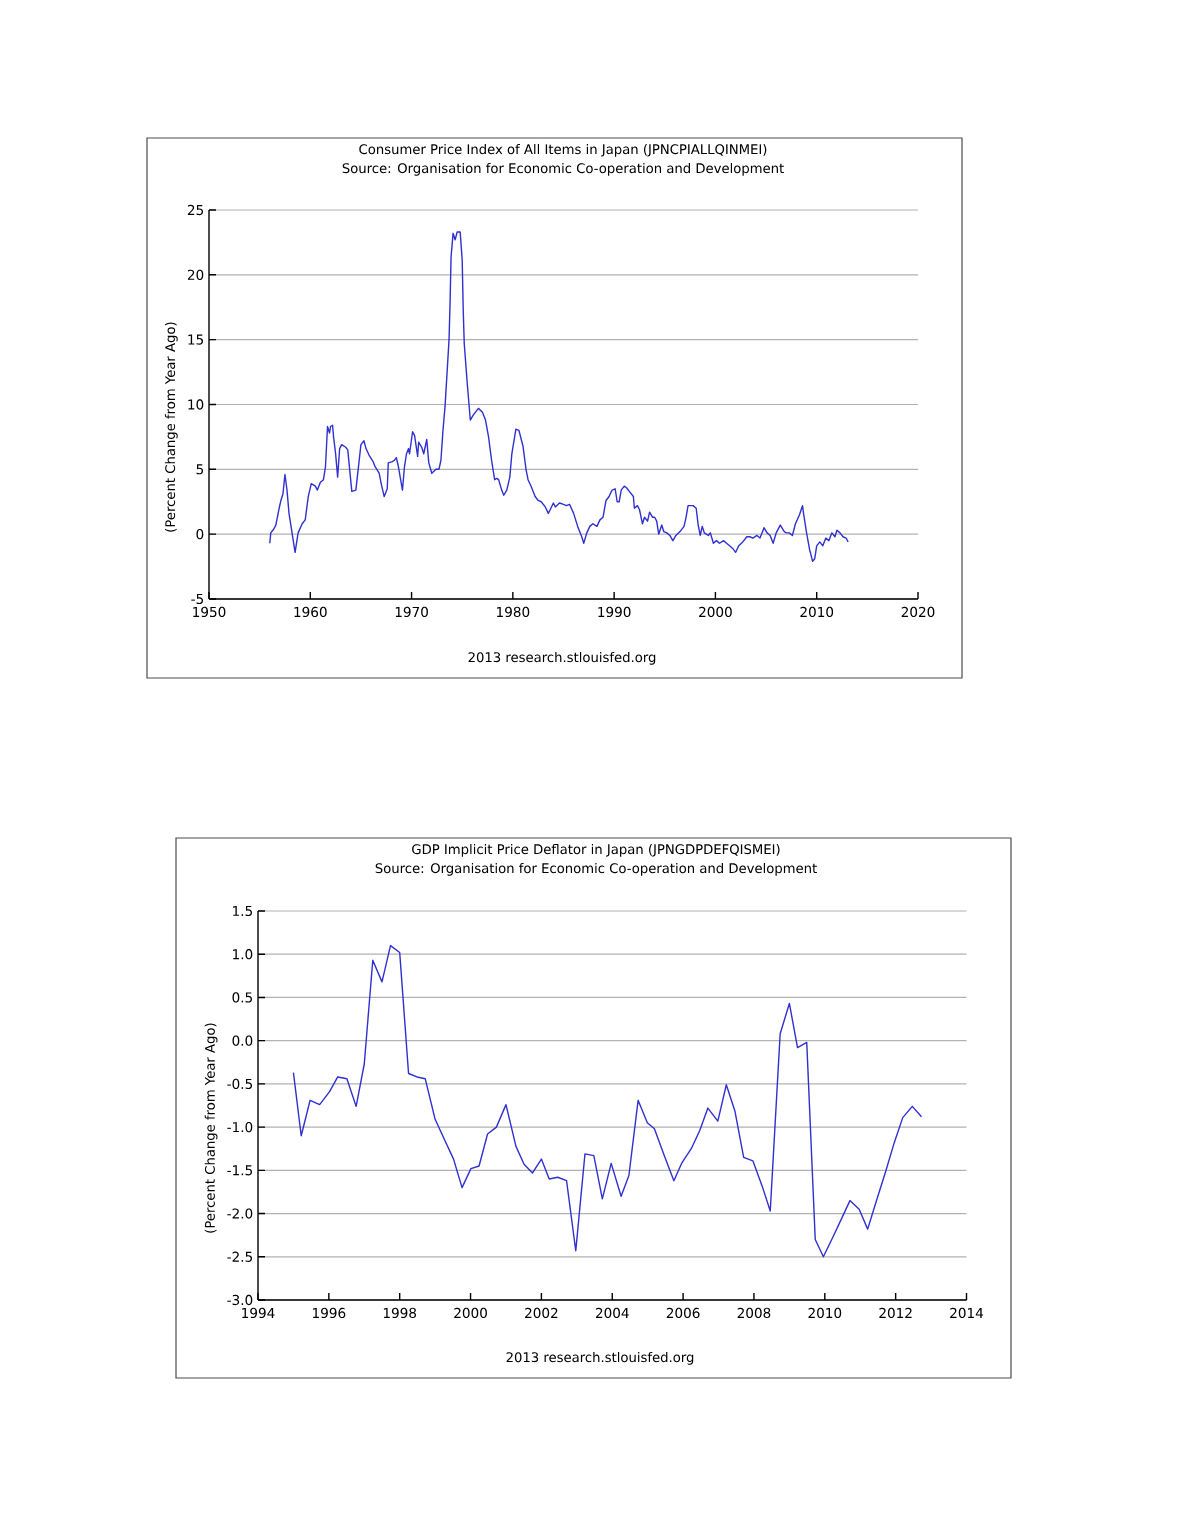 Image resolution: width=1180 pixels, height=1527 pixels. I want to click on y-tick-label: -1.0, so click(240, 1127).